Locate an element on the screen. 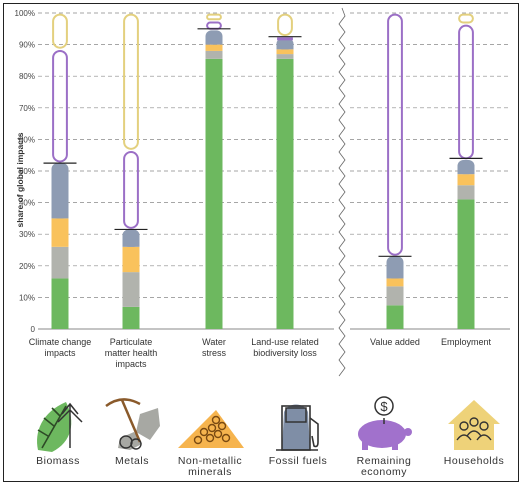  legend-label: Metals is located at coordinates (132, 461).